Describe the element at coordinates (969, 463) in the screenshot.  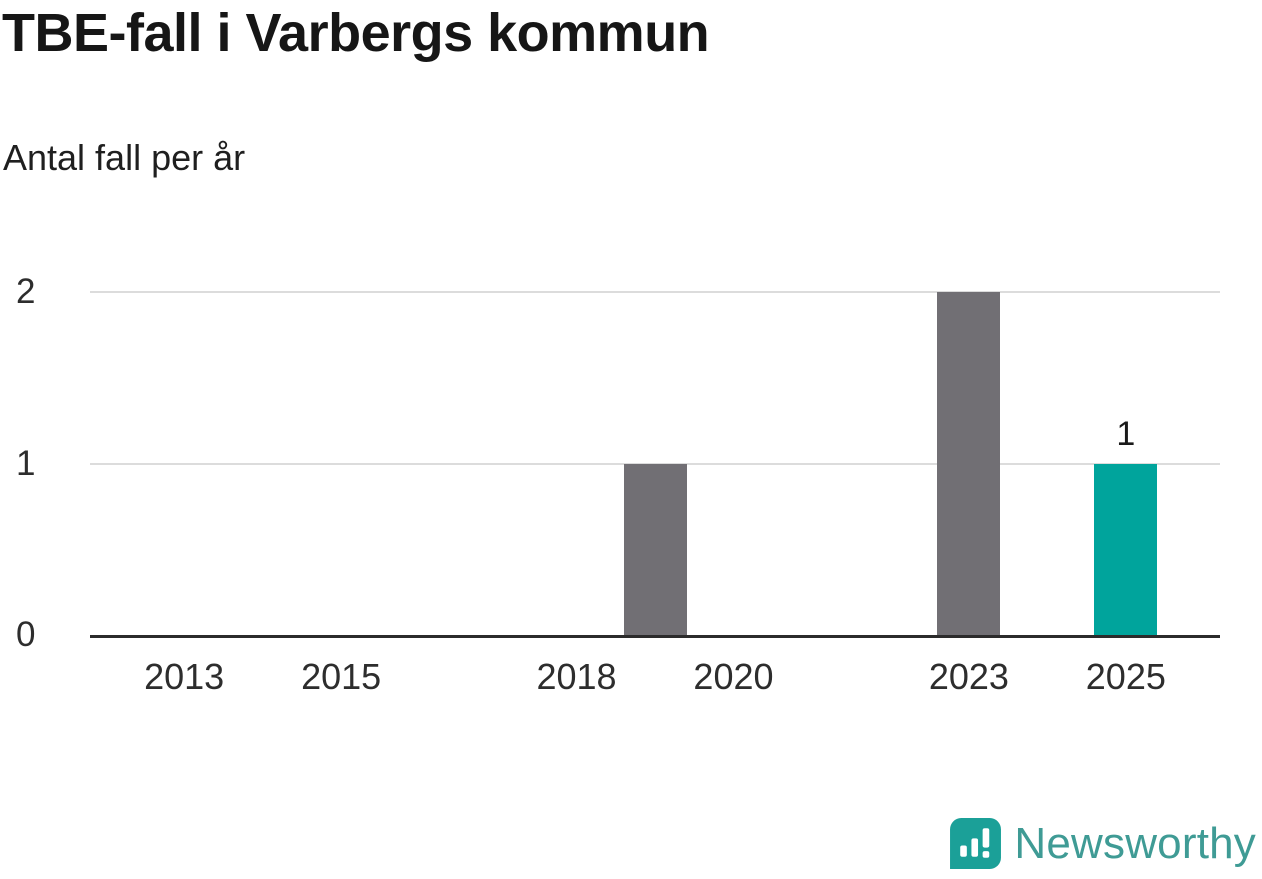
I see `bar-2023` at that location.